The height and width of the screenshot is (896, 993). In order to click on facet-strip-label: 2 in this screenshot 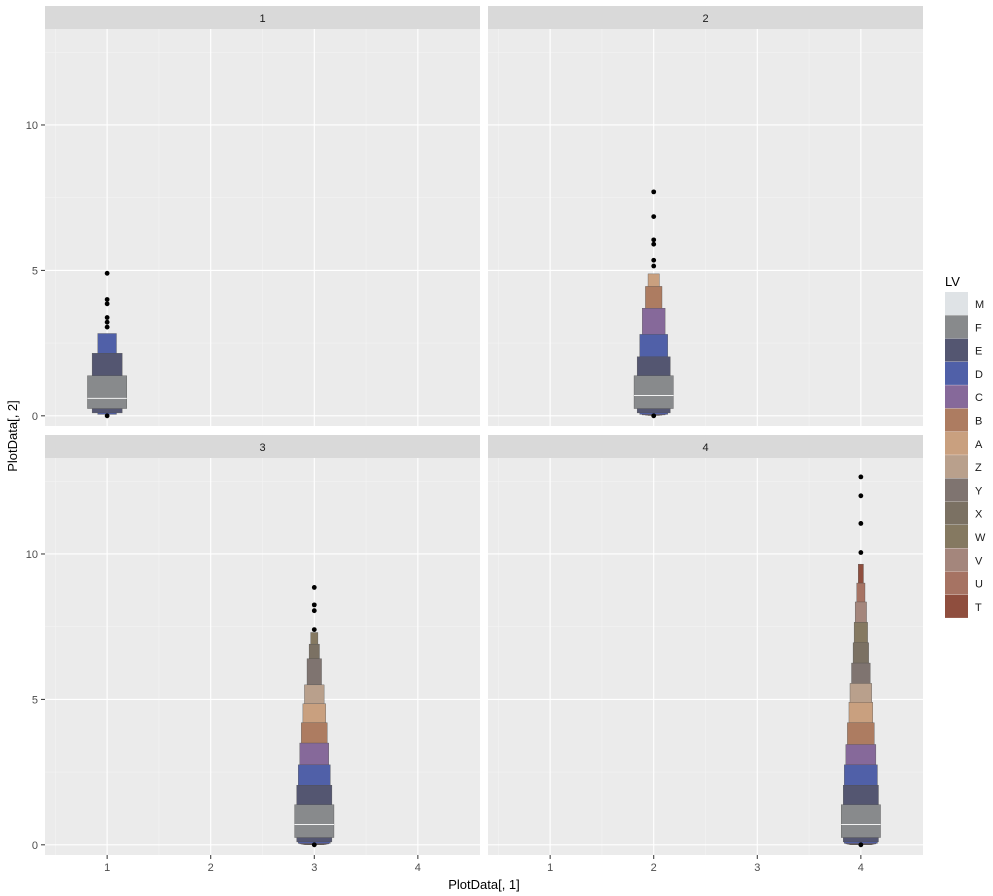, I will do `click(705, 19)`.